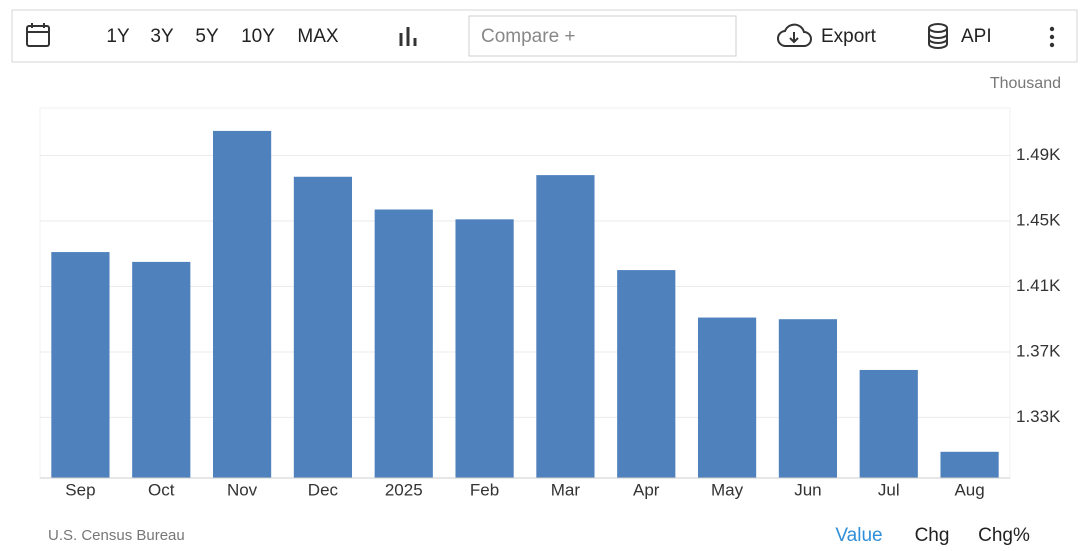 This screenshot has height=551, width=1086. Describe the element at coordinates (161, 489) in the screenshot. I see `x-tick-label: Oct` at that location.